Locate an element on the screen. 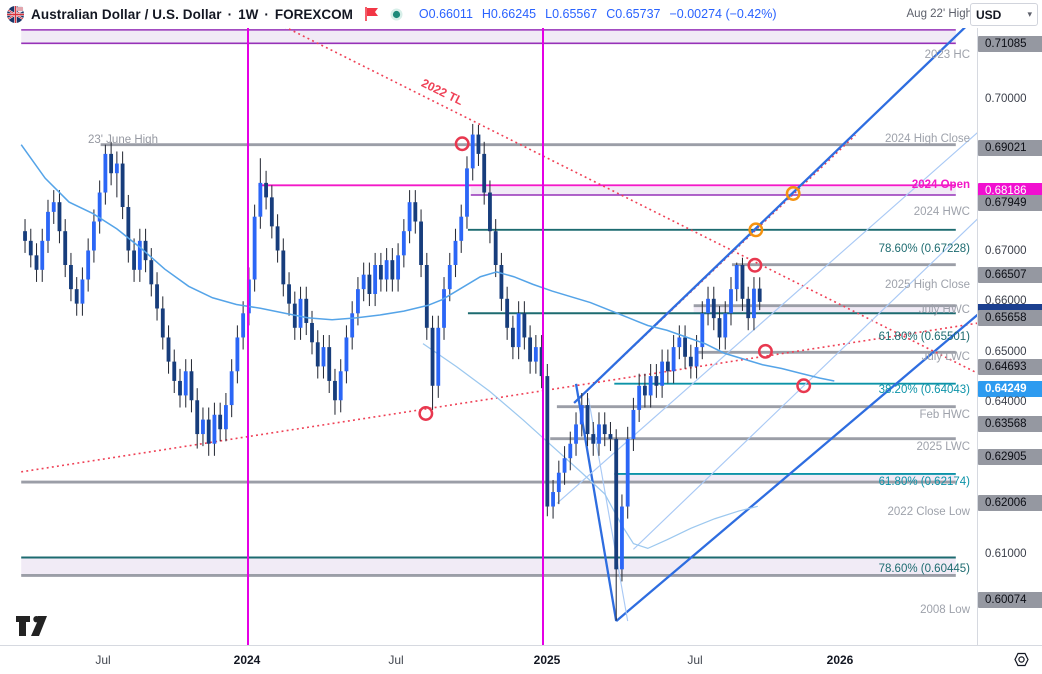  zone-2008-low is located at coordinates (488, 566).